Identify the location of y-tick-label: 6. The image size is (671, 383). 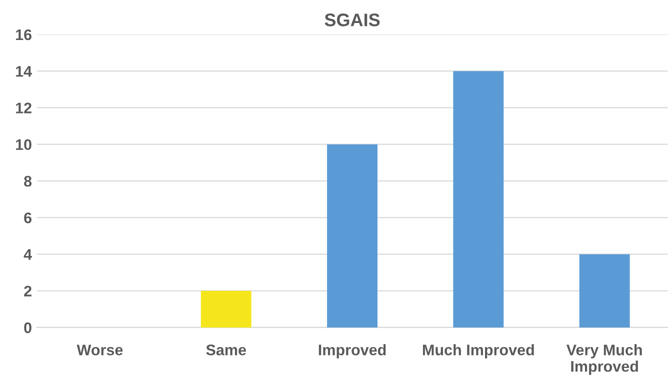
(28, 218).